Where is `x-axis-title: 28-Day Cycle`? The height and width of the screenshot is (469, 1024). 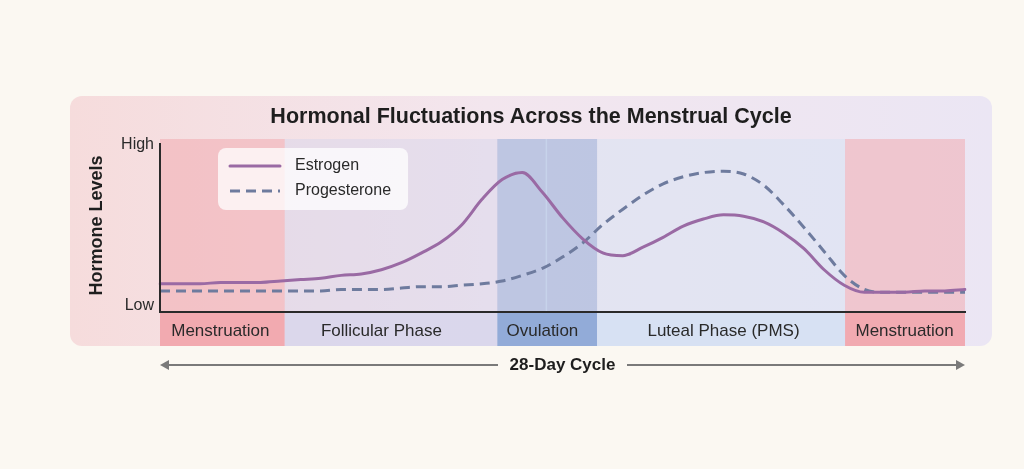
x-axis-title: 28-Day Cycle is located at coordinates (562, 365).